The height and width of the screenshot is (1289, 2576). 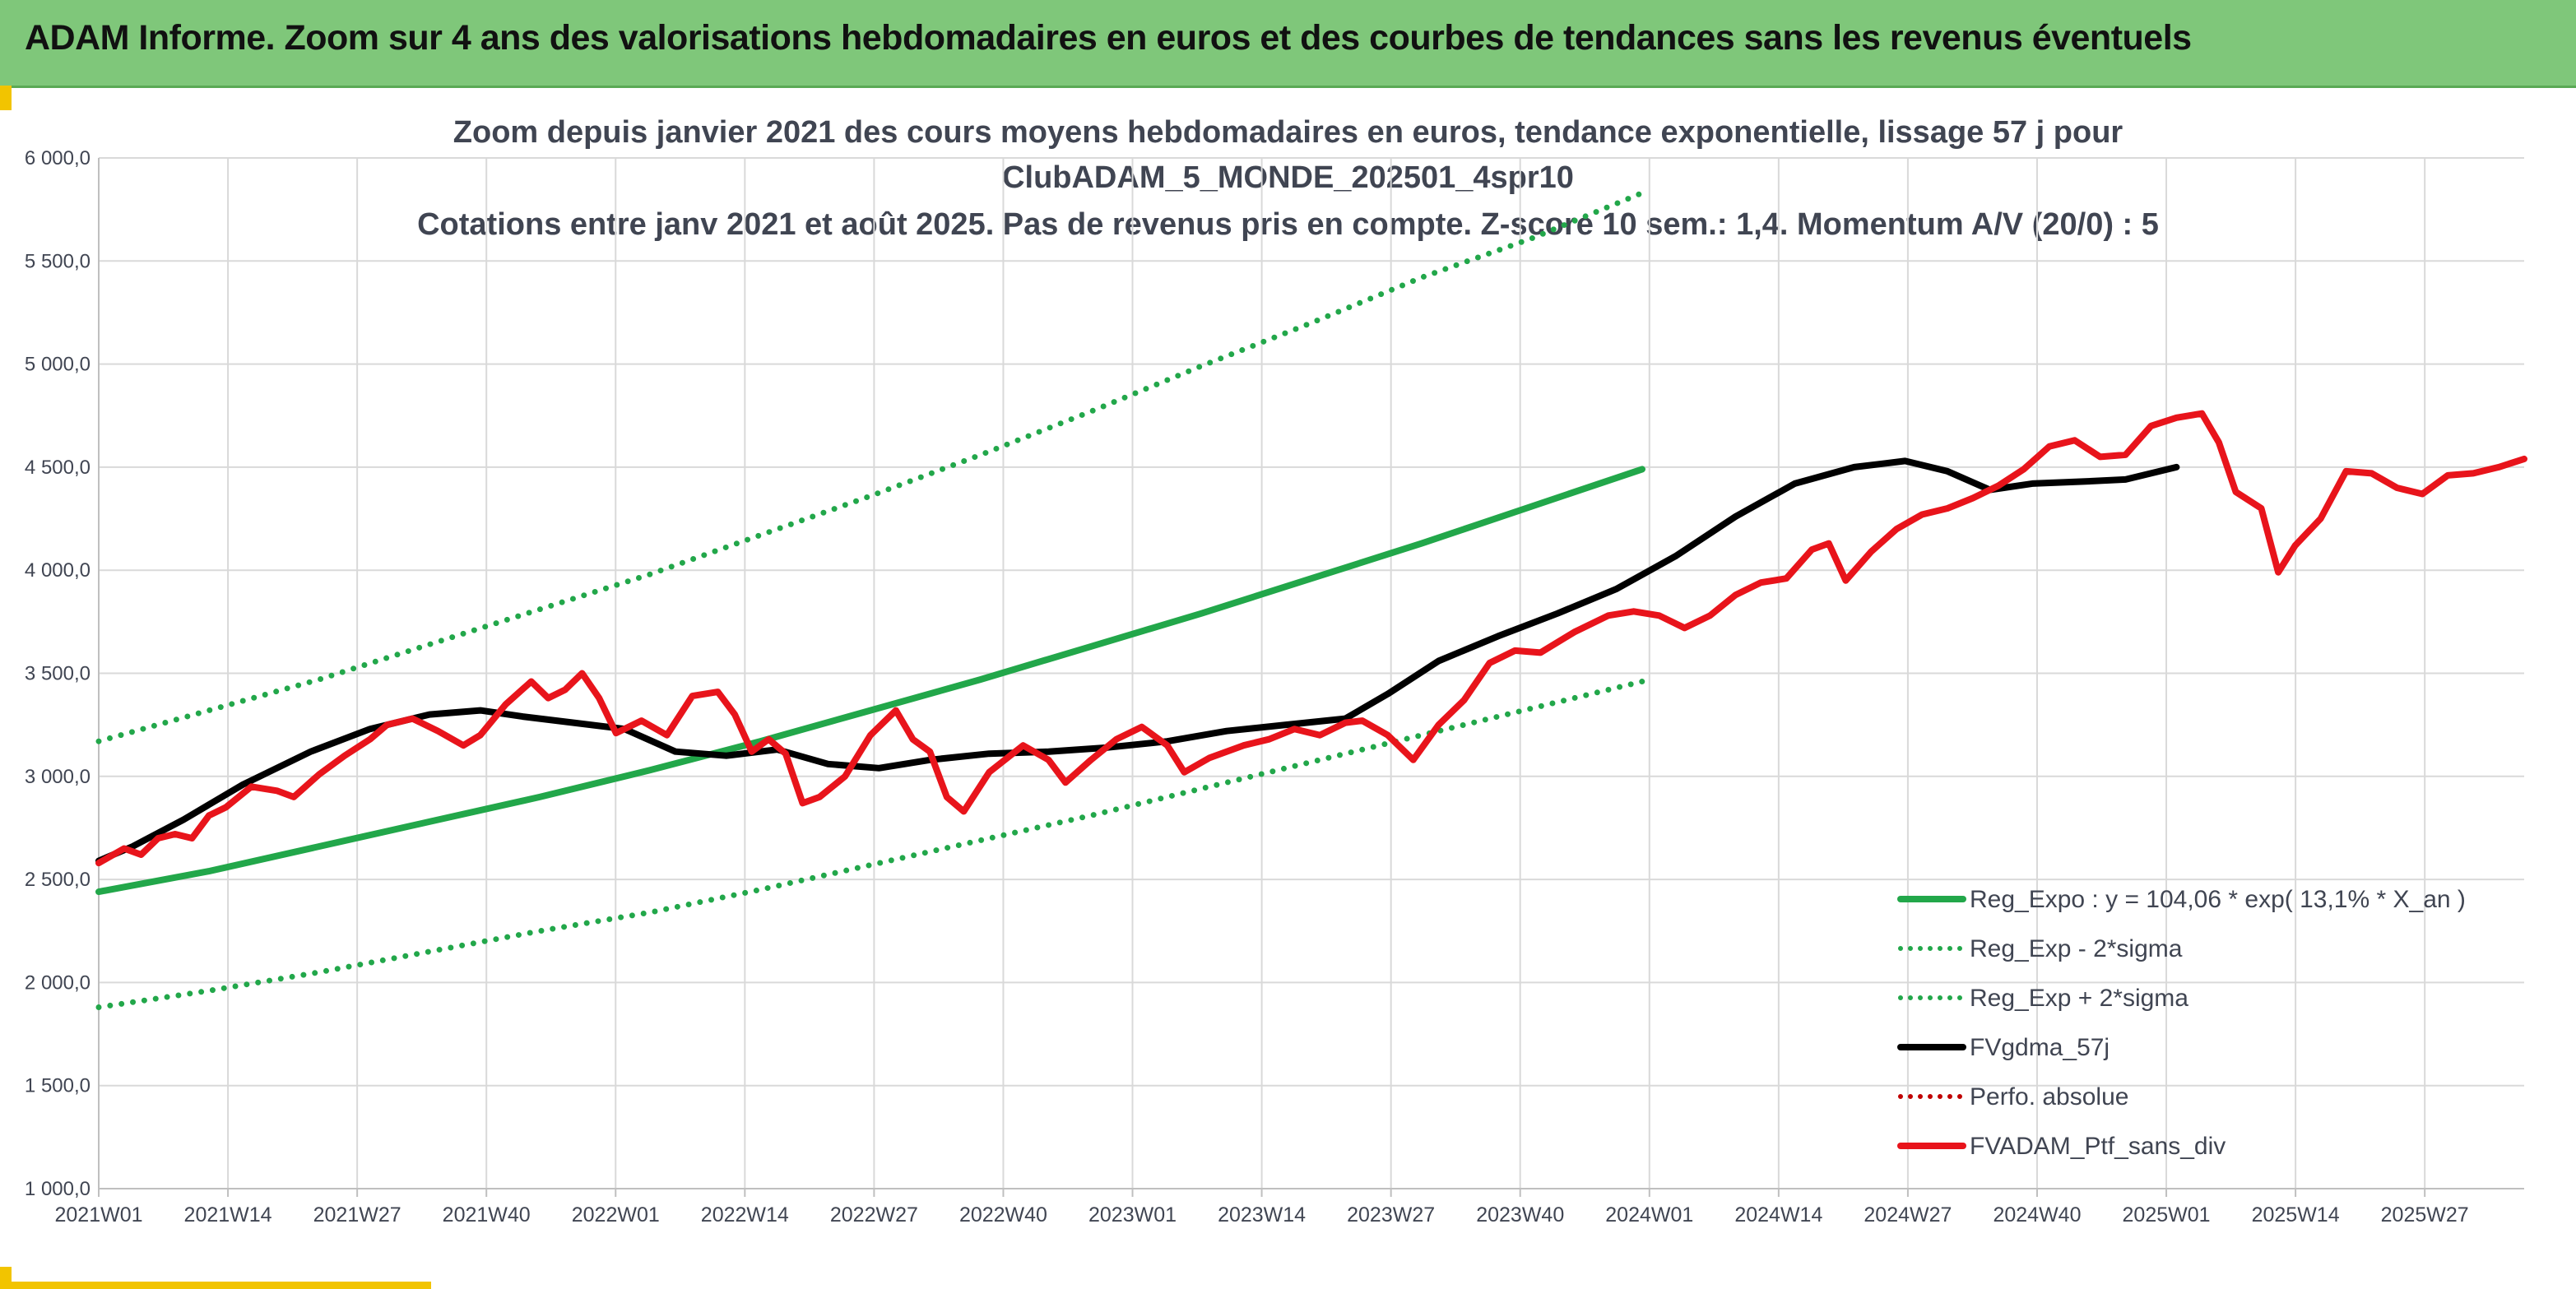 What do you see at coordinates (58, 880) in the screenshot?
I see `y-tick-label: 2 500,0` at bounding box center [58, 880].